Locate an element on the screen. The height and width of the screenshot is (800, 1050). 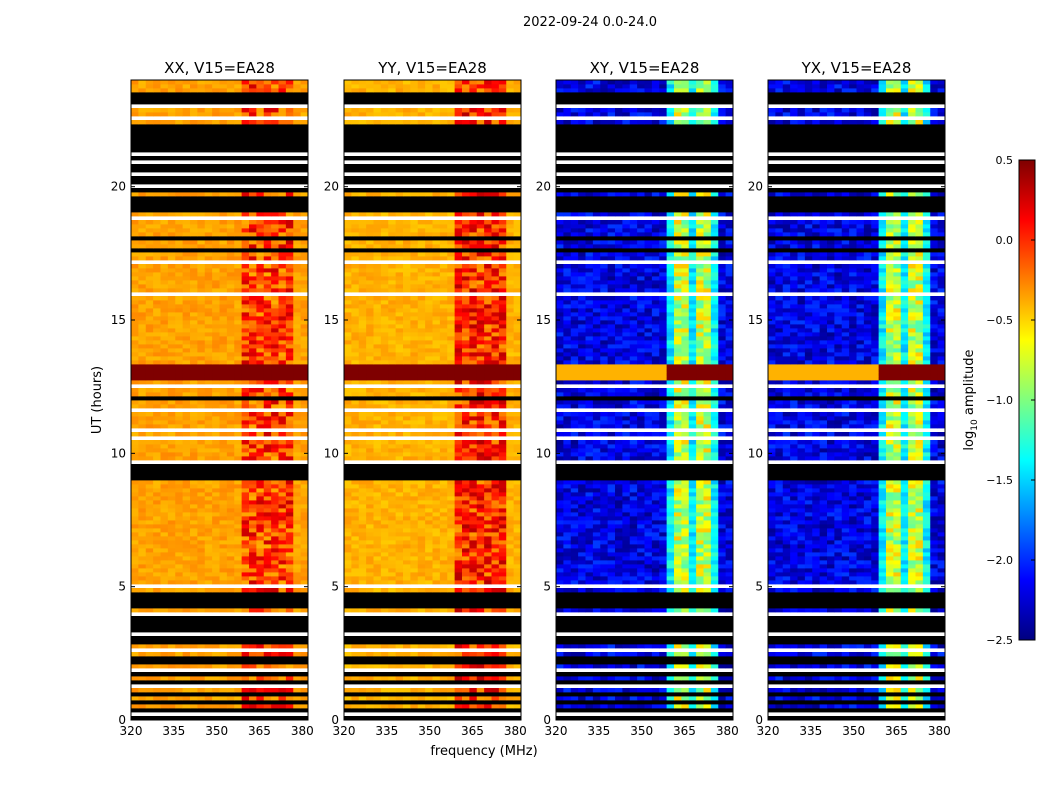
flagged-row is located at coordinates (432, 594).